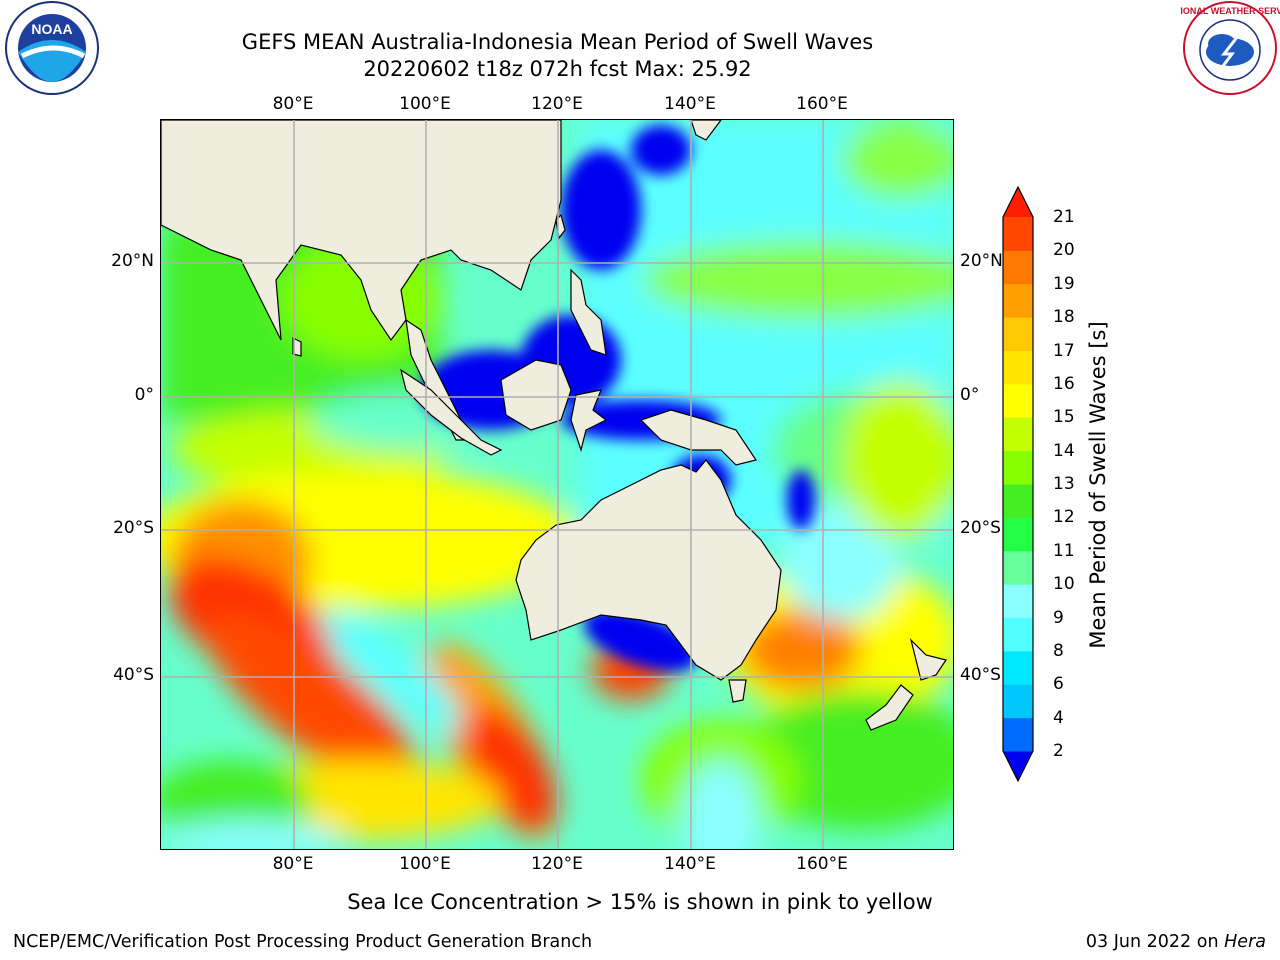  Describe the element at coordinates (1064, 450) in the screenshot. I see `colorbar-tick-label: 14` at that location.